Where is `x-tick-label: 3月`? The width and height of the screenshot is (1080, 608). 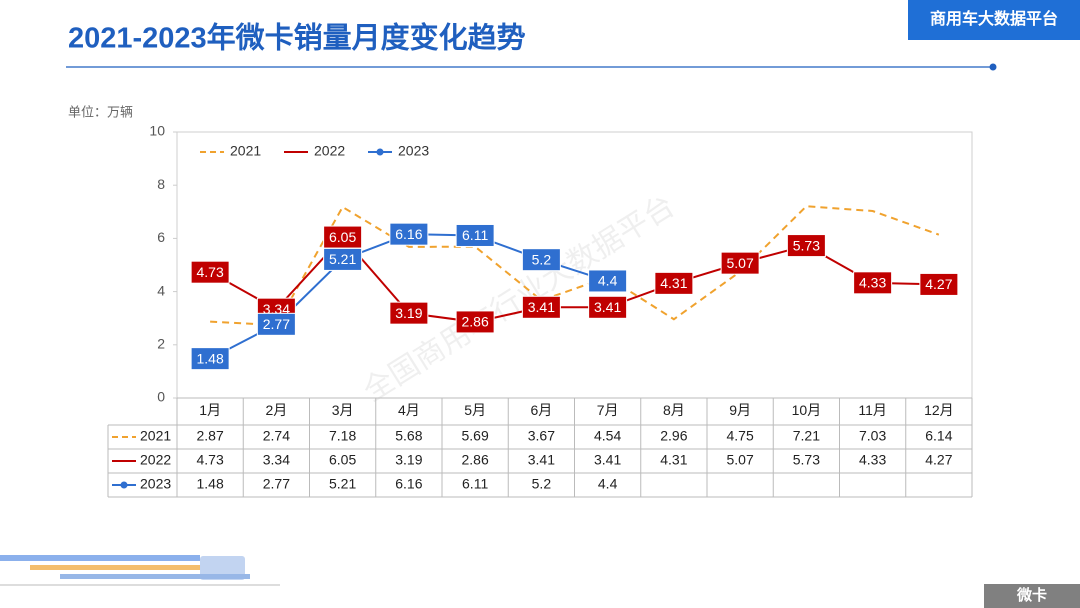
x-tick-label: 3月 is located at coordinates (343, 410).